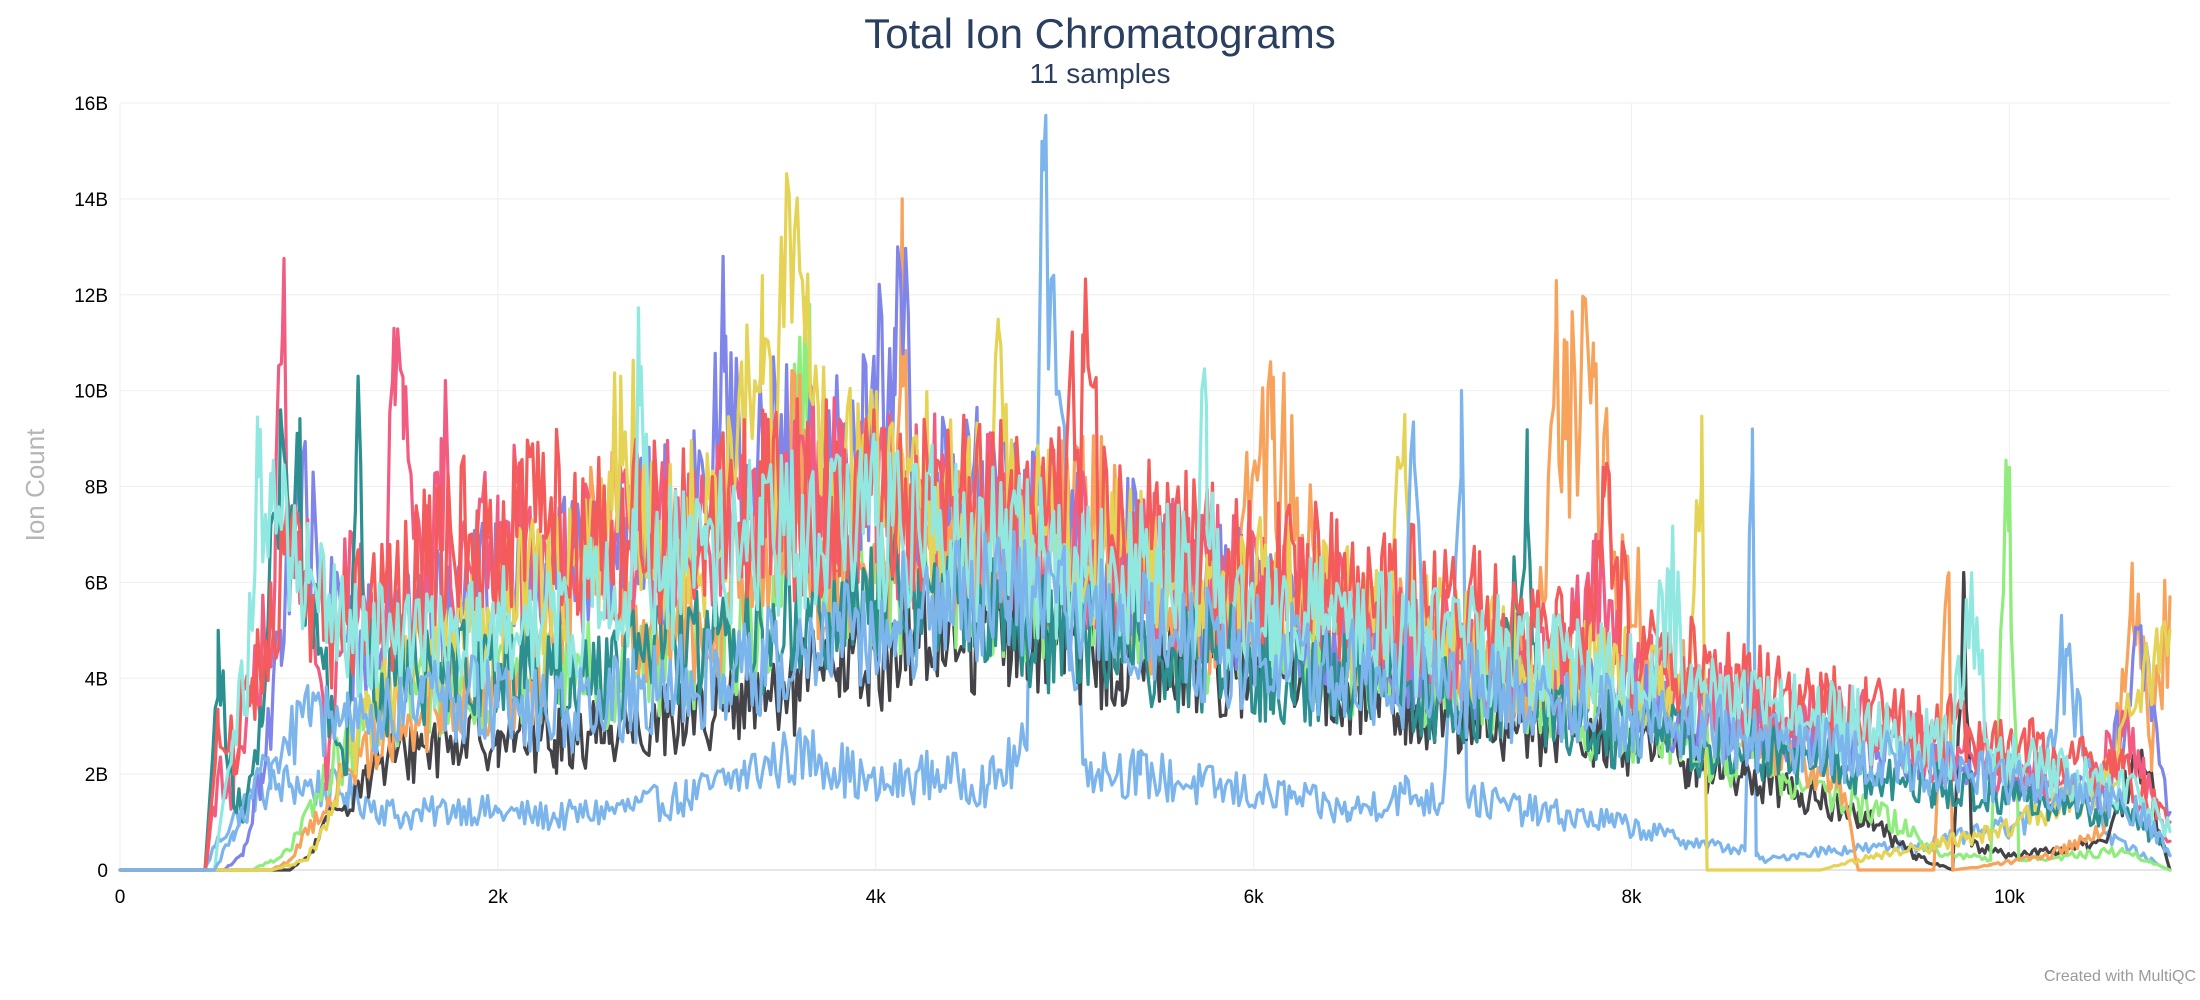 This screenshot has height=1000, width=2200. I want to click on chart-subtitle: 11 samples, so click(1100, 73).